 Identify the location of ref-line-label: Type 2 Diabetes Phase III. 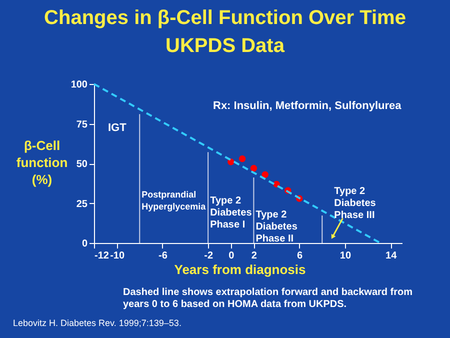
(355, 203).